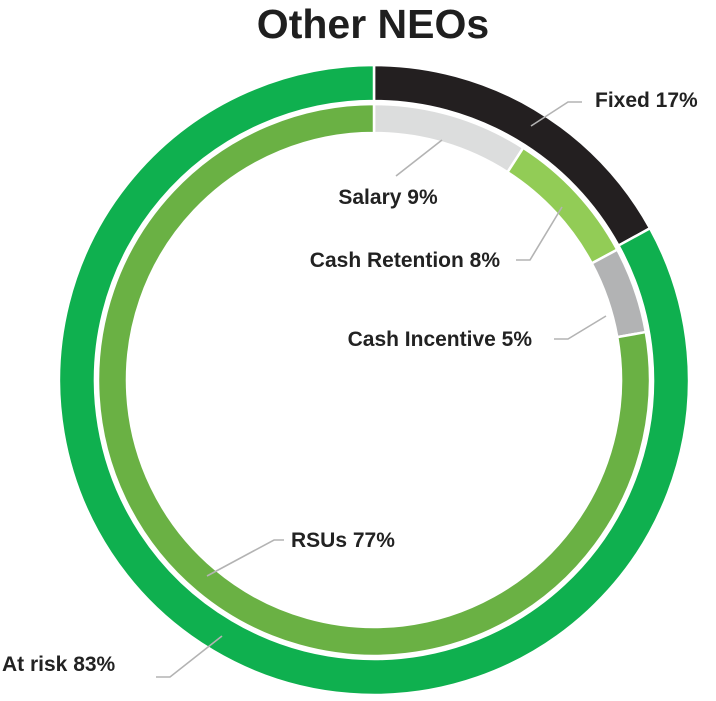 The image size is (716, 701). Describe the element at coordinates (580, 327) in the screenshot. I see `leader-line-cash-incentive` at that location.